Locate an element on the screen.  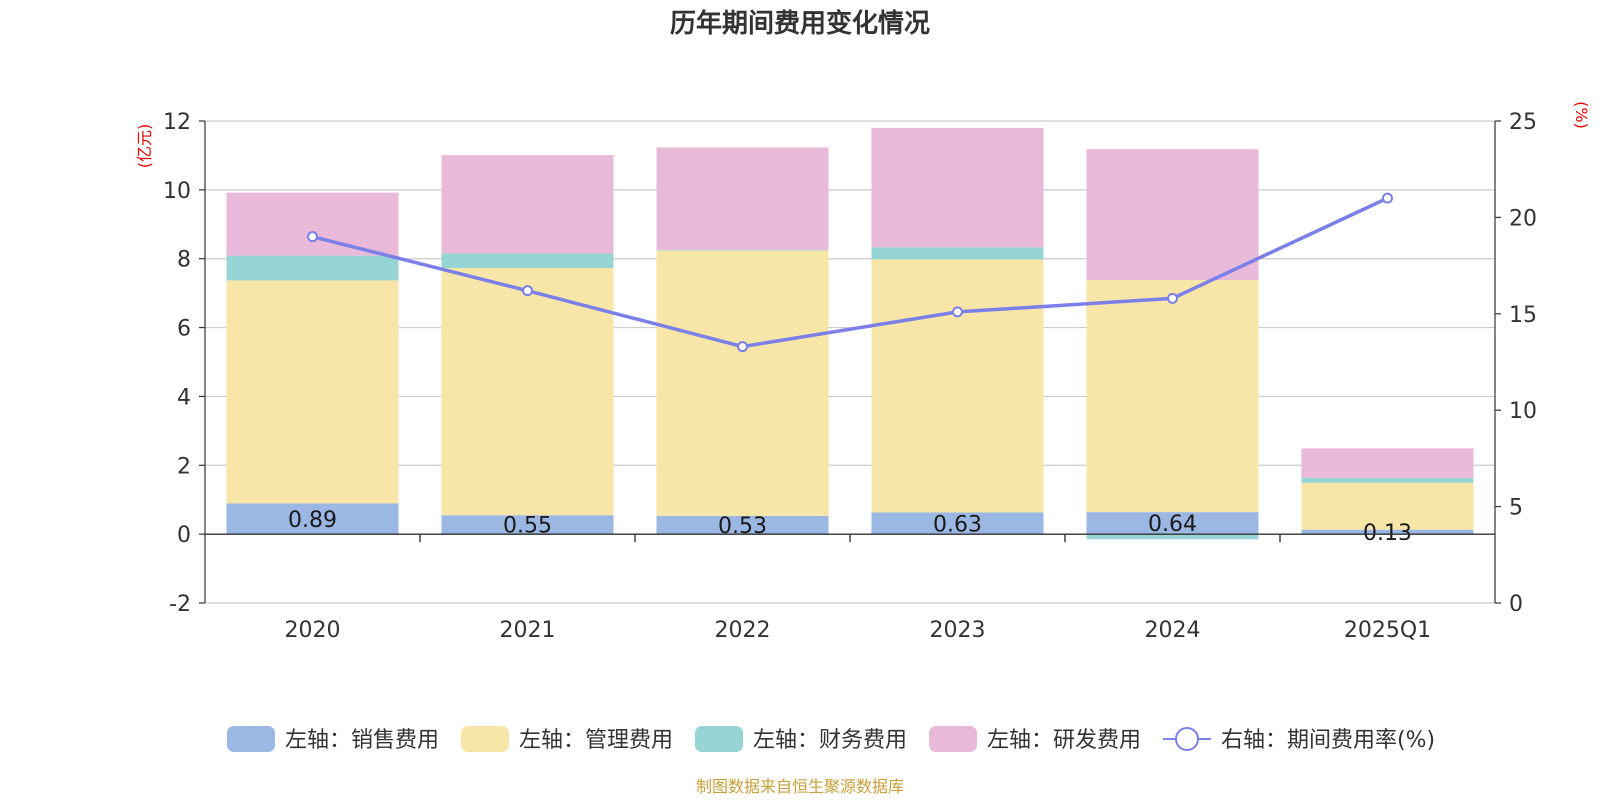
data-label: 0.64 is located at coordinates (1172, 524).